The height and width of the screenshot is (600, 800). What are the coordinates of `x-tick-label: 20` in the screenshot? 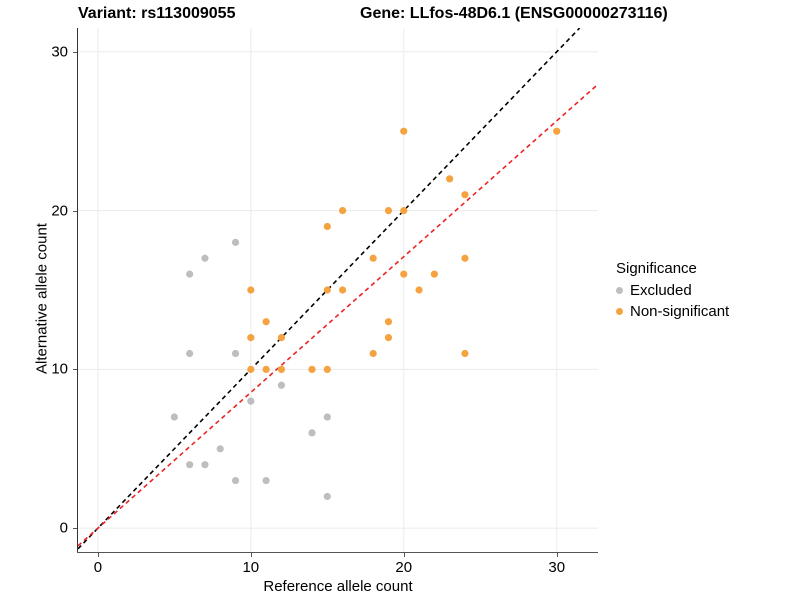 It's located at (404, 567).